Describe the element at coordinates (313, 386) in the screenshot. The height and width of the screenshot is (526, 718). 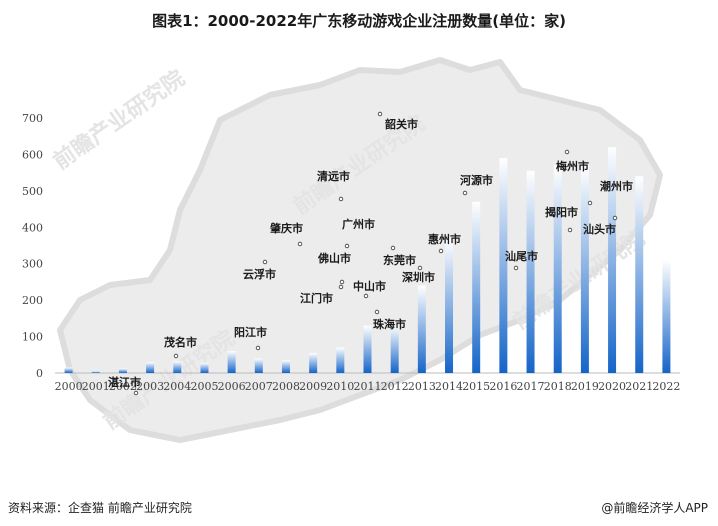
I see `x-tick-label: 2009` at that location.